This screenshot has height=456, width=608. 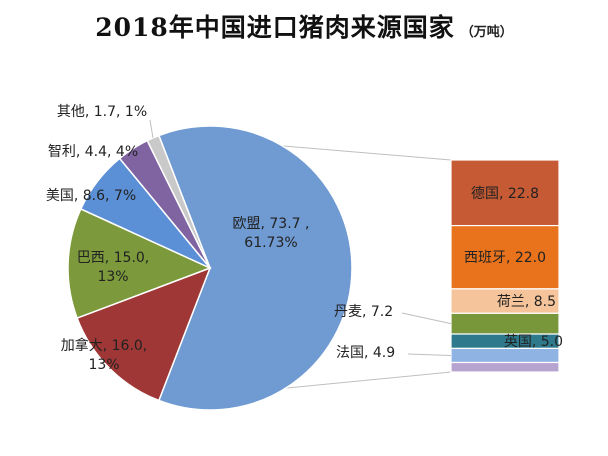 I want to click on bar-label-4: 英国, 5.0, so click(x=533, y=341).